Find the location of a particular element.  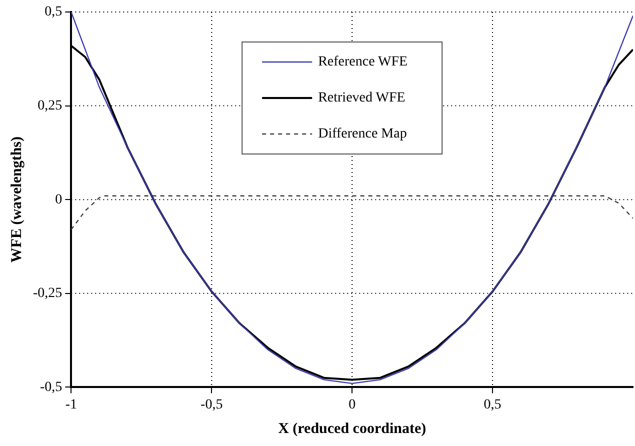

x-tick-label: 0,5 is located at coordinates (493, 404).